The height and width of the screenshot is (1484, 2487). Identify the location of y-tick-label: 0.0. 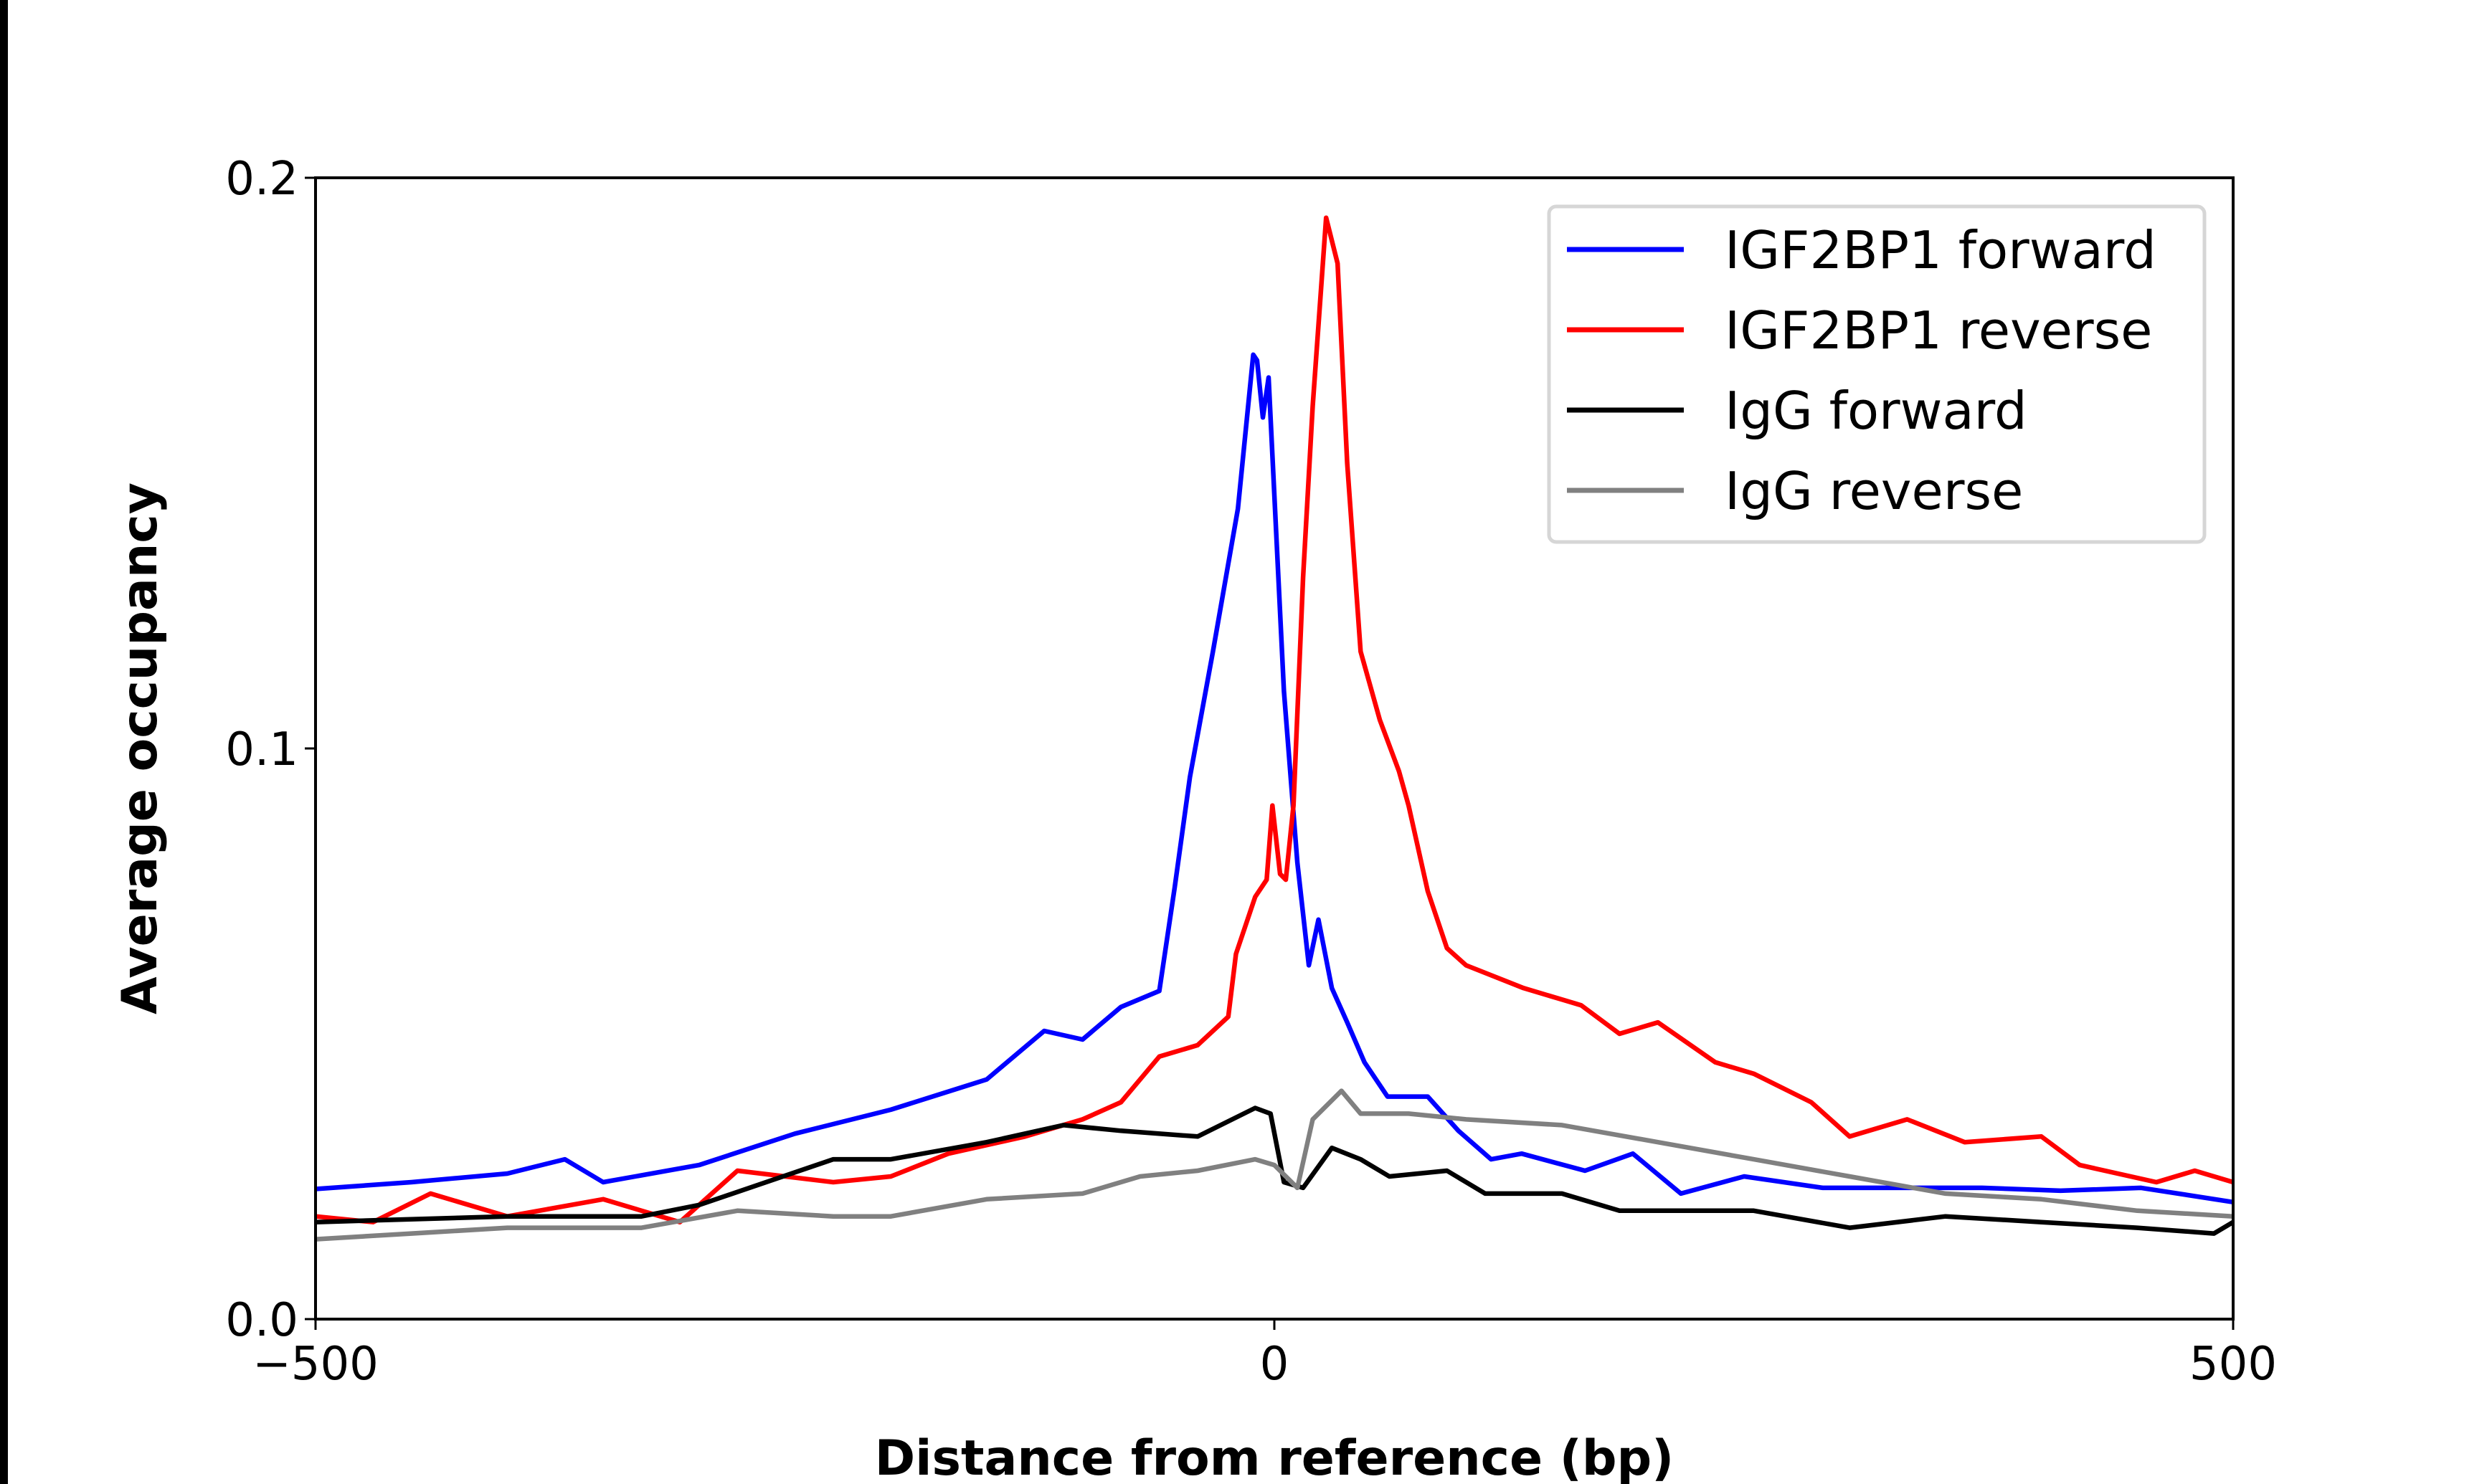
(262, 1321).